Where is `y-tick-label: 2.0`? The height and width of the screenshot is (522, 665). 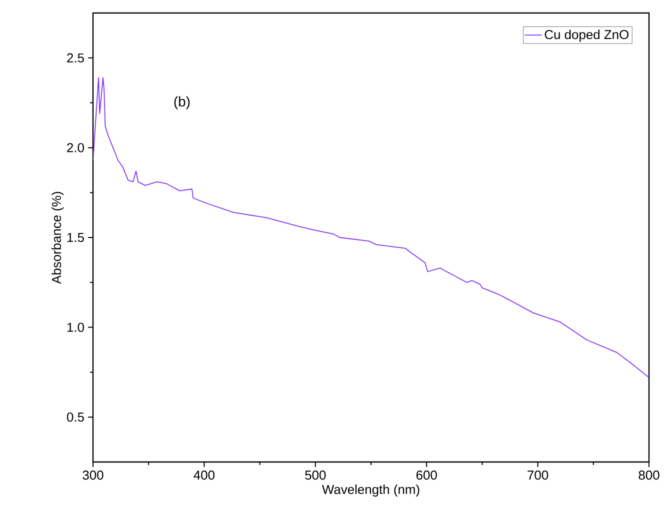 y-tick-label: 2.0 is located at coordinates (75, 147).